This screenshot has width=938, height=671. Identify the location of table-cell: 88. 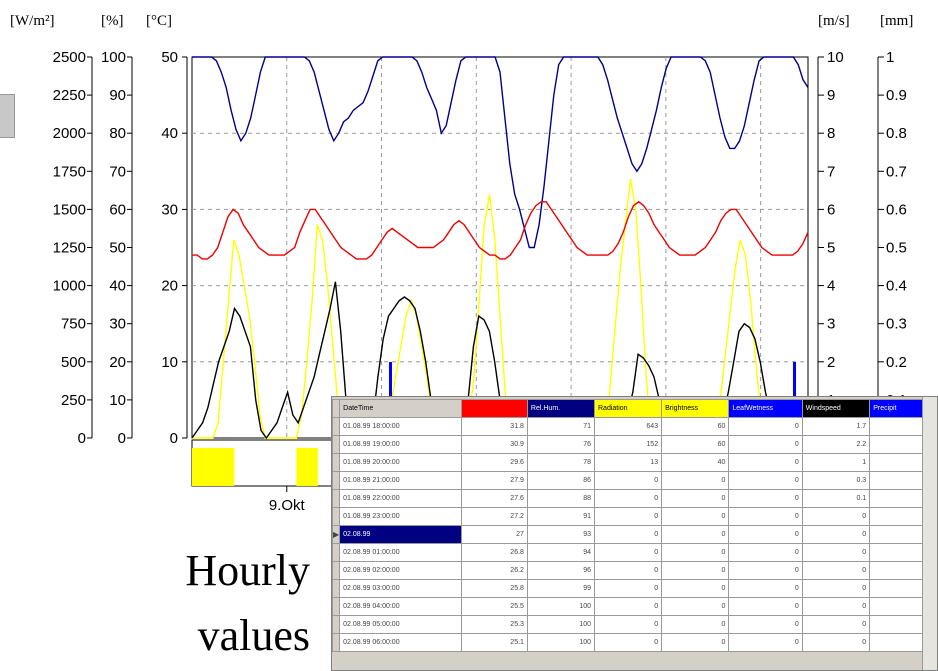
(561, 498).